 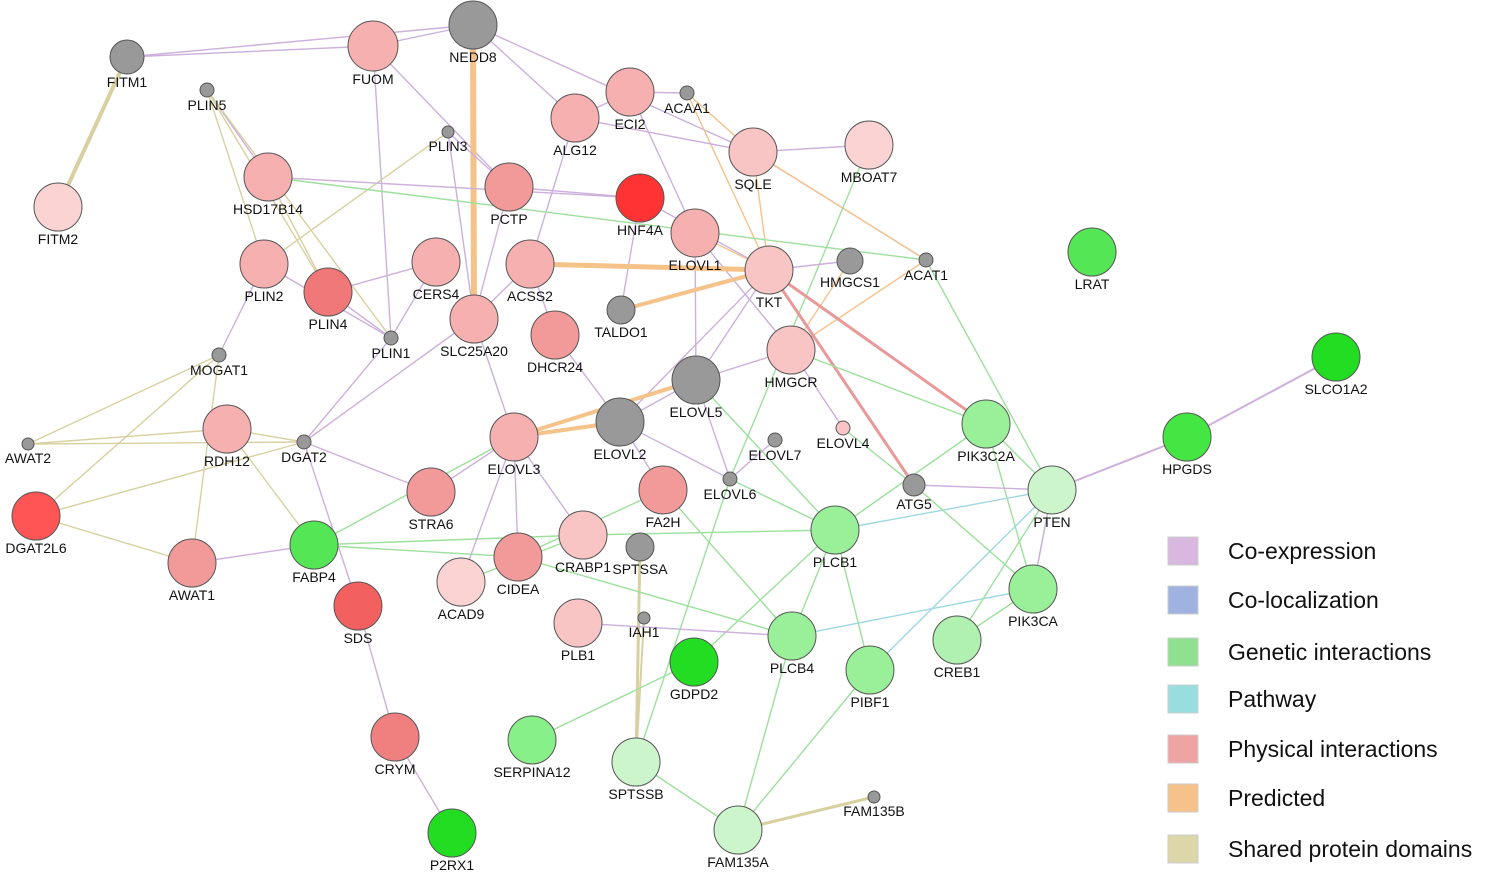 What do you see at coordinates (640, 569) in the screenshot?
I see `node-label: SPTSSA` at bounding box center [640, 569].